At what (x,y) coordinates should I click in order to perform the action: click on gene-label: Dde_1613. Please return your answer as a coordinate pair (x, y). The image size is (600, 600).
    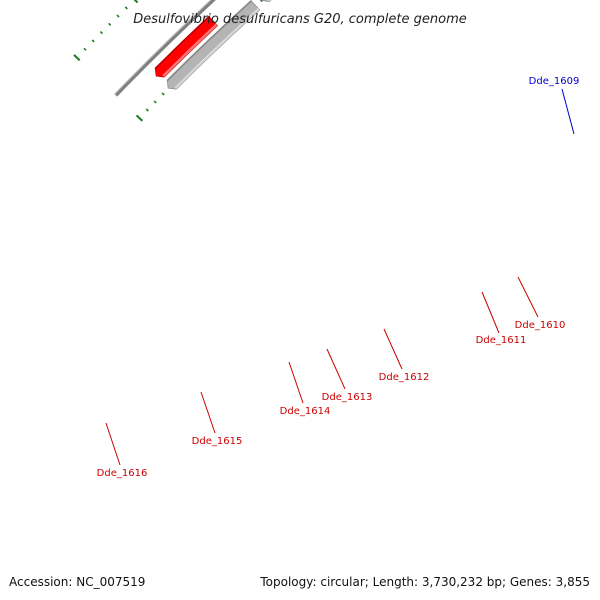
    Looking at the image, I should click on (347, 397).